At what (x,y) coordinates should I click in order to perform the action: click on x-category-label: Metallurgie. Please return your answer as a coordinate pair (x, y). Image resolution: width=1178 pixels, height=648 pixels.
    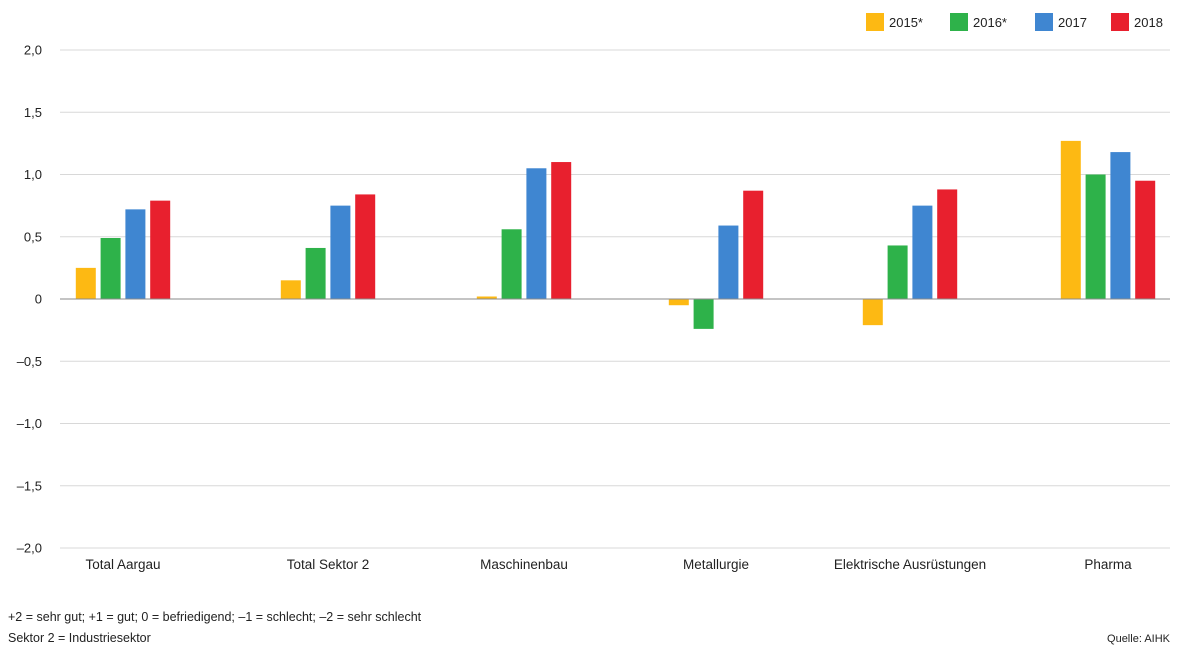
    Looking at the image, I should click on (716, 564).